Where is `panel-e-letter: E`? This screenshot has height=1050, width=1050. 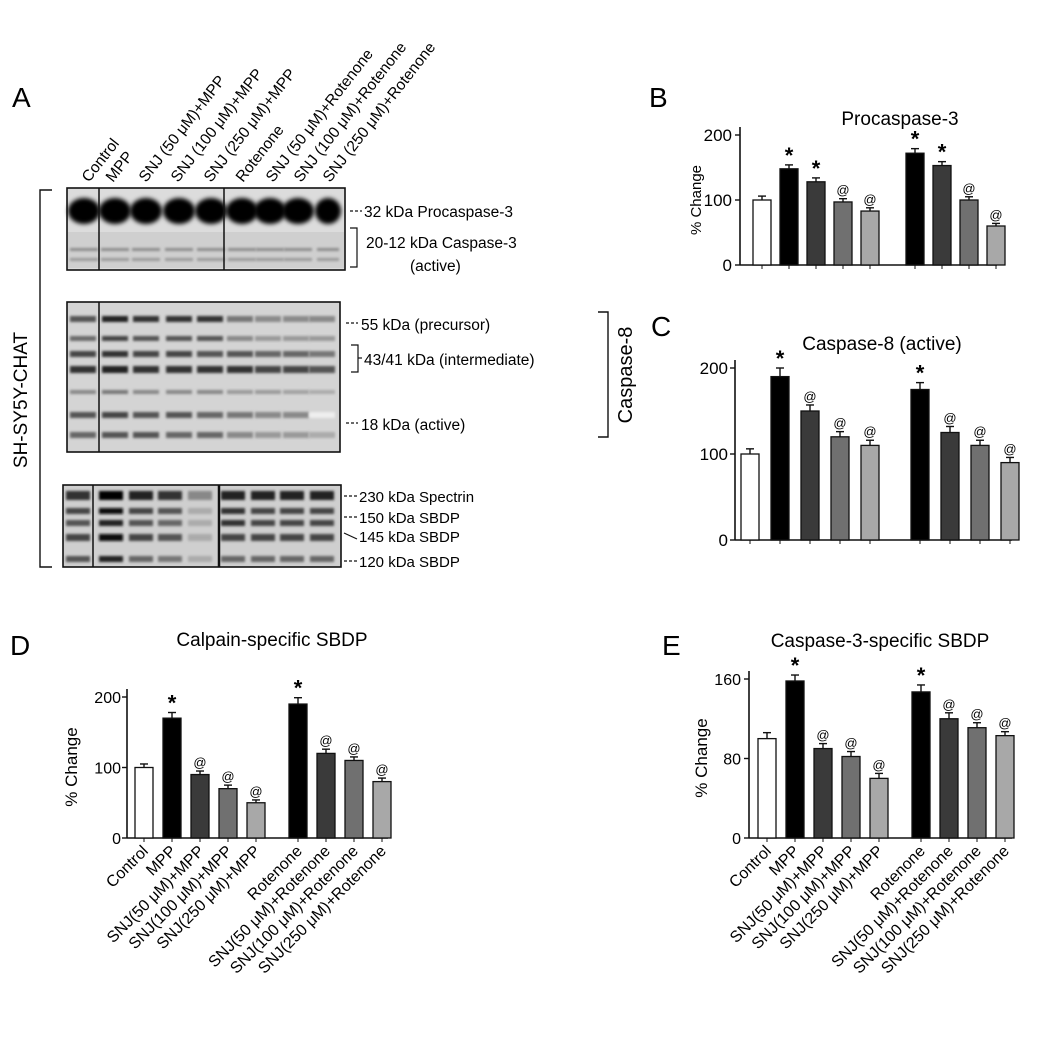
panel-e-letter: E is located at coordinates (671, 645).